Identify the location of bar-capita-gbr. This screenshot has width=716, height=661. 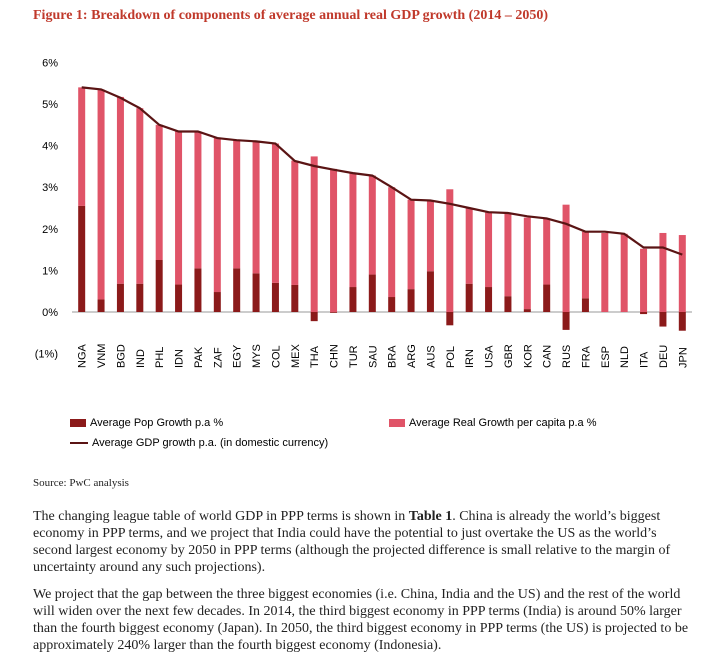
(508, 254).